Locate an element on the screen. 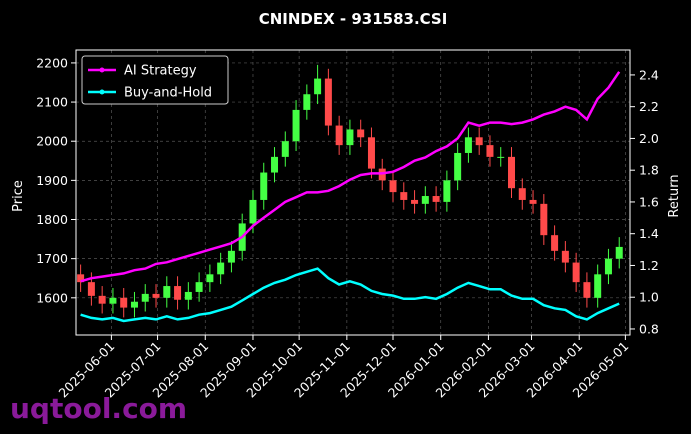 The height and width of the screenshot is (434, 691). y-axis-label: Price is located at coordinates (18, 196).